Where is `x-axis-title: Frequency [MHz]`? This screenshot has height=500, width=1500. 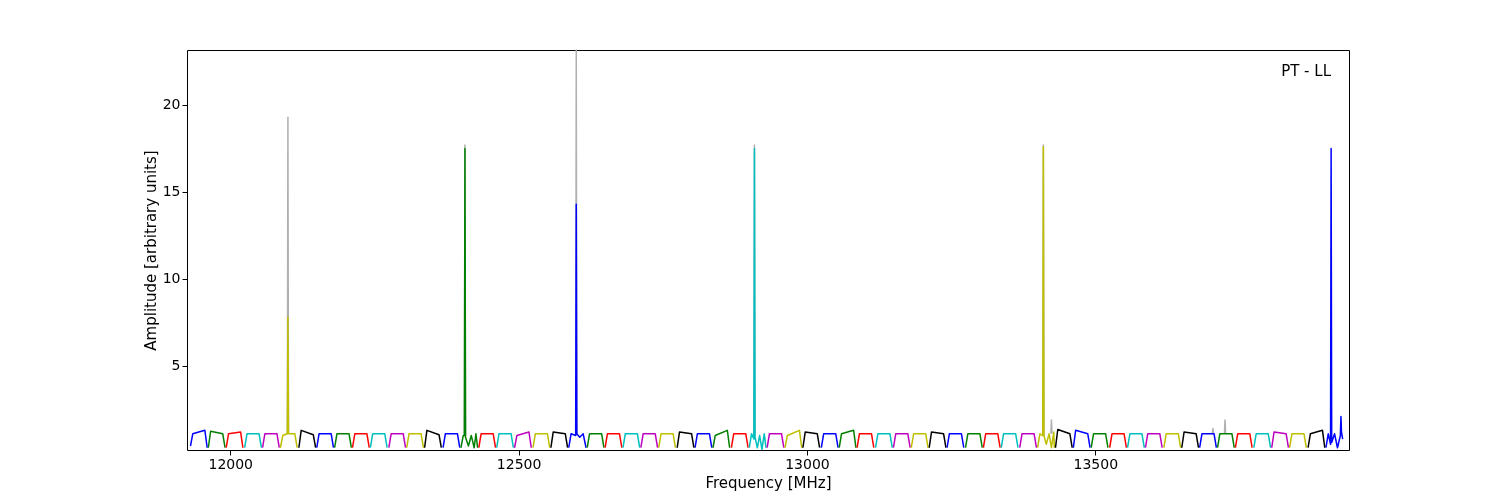
x-axis-title: Frequency [MHz] is located at coordinates (768, 482).